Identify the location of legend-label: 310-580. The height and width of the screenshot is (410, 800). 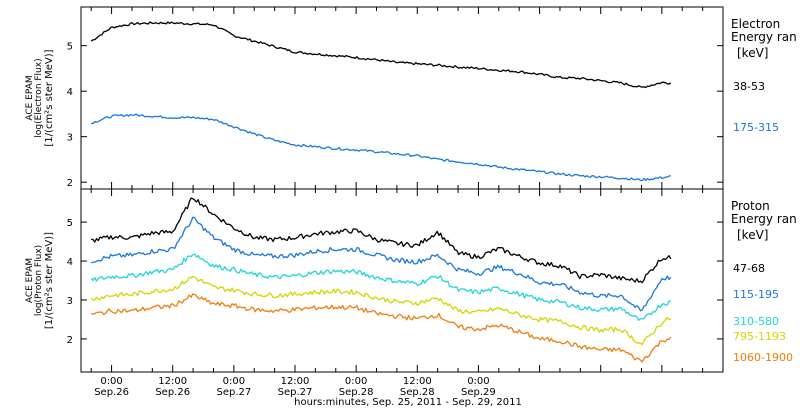
(756, 321).